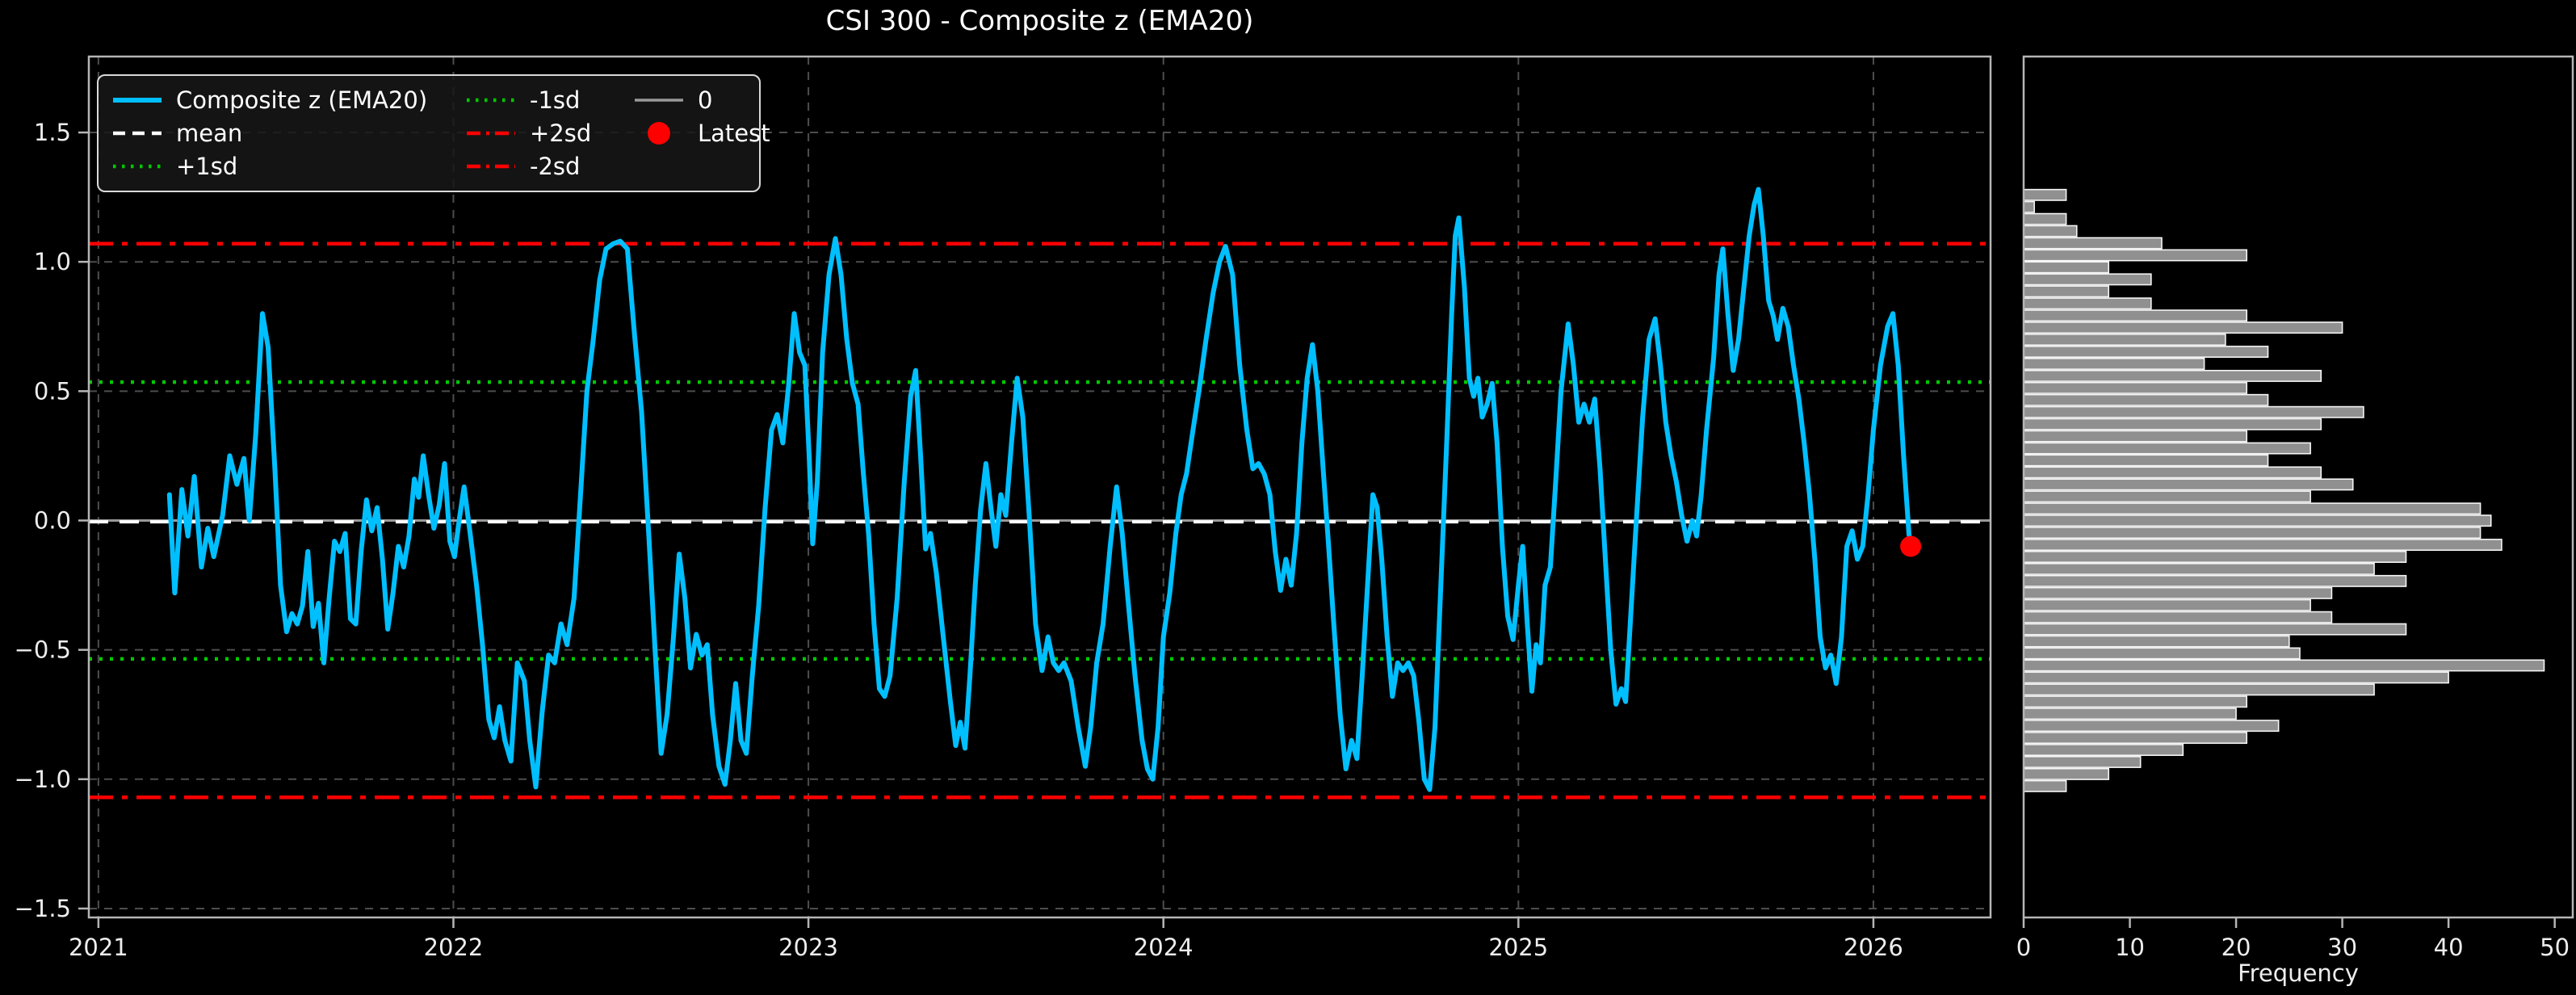 This screenshot has height=995, width=2576. Describe the element at coordinates (43, 650) in the screenshot. I see `y-tick-label: −0.5` at that location.